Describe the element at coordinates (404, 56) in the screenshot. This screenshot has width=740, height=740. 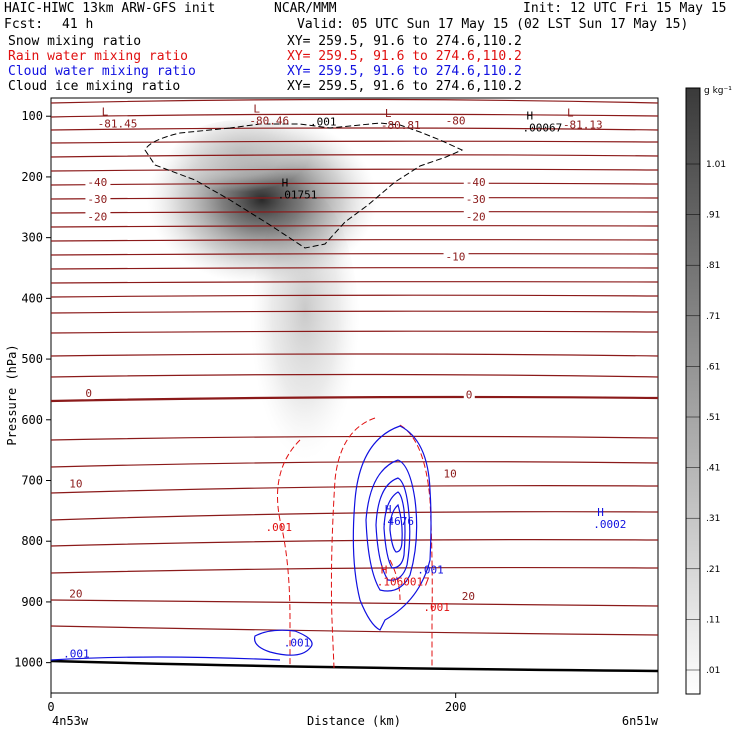
I see `field-xy-rain: XY= 259.5, 91.6 to 274.6,110.2` at that location.